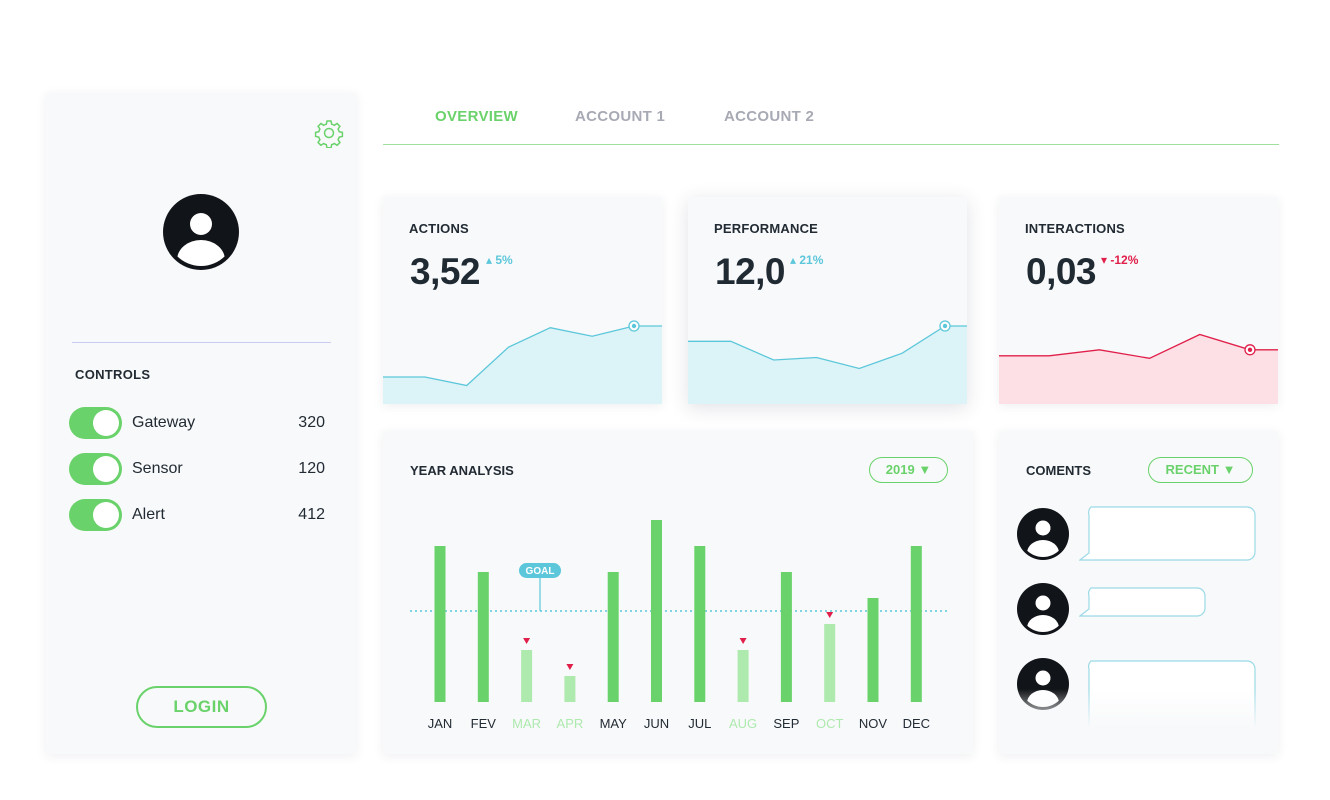 The height and width of the screenshot is (800, 1330). Describe the element at coordinates (476, 116) in the screenshot. I see `tab-overview: OVERVIEW` at that location.